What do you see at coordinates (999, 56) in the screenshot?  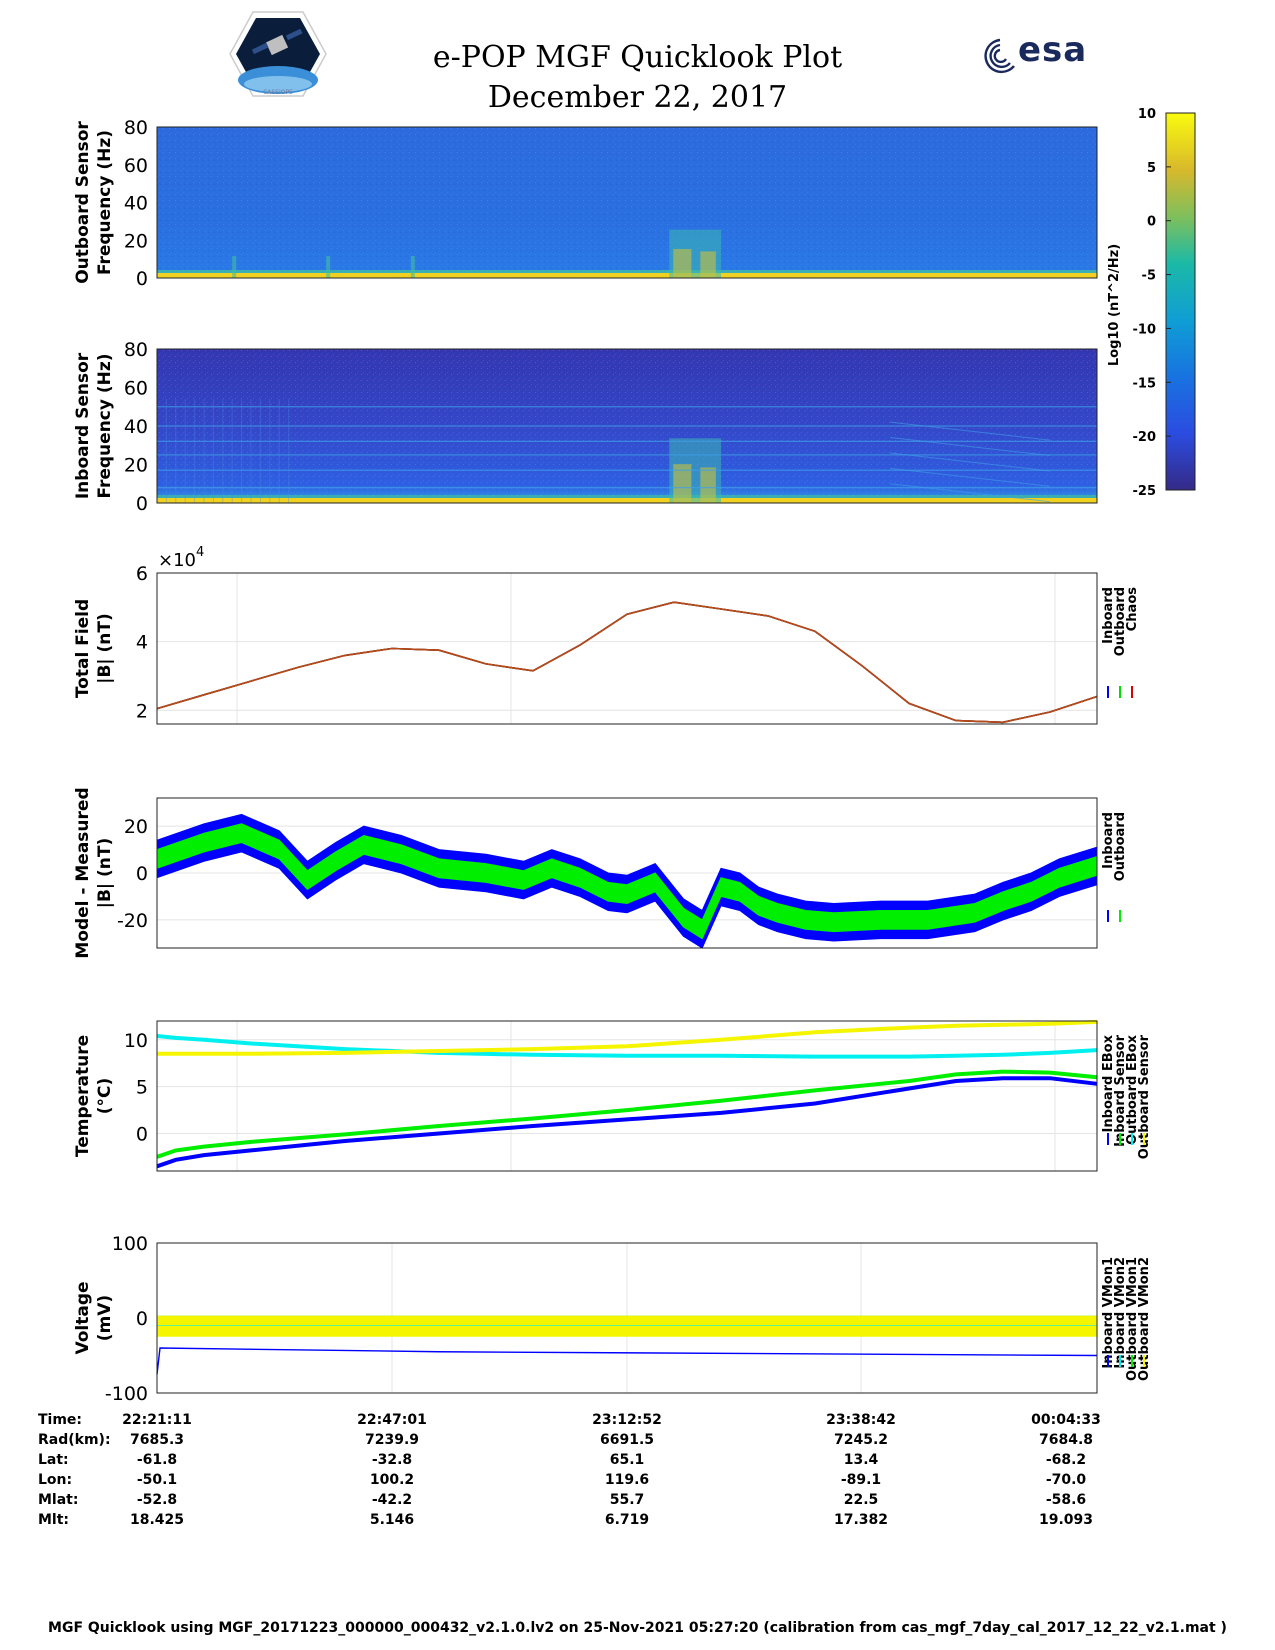 I see `esa-logo-mark` at bounding box center [999, 56].